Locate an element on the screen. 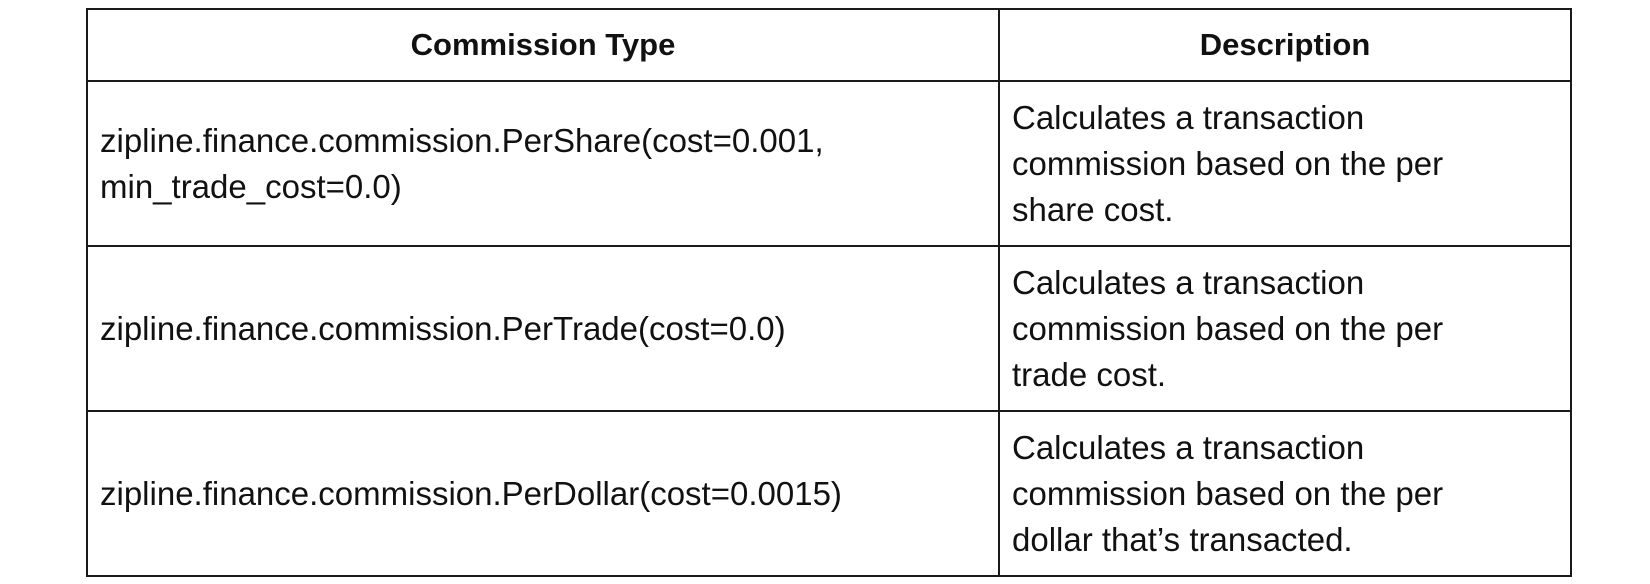  table-header-row: Commission Type Description is located at coordinates (829, 45).